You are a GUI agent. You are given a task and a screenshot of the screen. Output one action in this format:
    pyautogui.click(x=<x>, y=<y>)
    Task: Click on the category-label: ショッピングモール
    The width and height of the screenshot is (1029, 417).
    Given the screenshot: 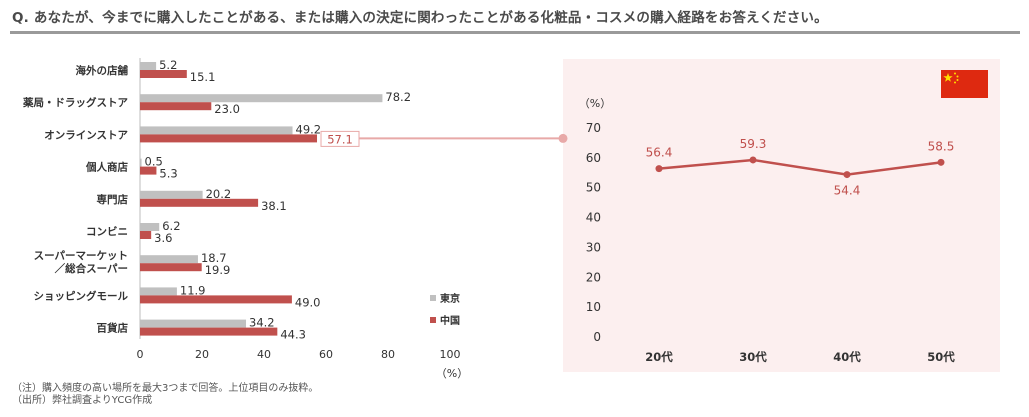 What is the action you would take?
    pyautogui.click(x=81, y=295)
    